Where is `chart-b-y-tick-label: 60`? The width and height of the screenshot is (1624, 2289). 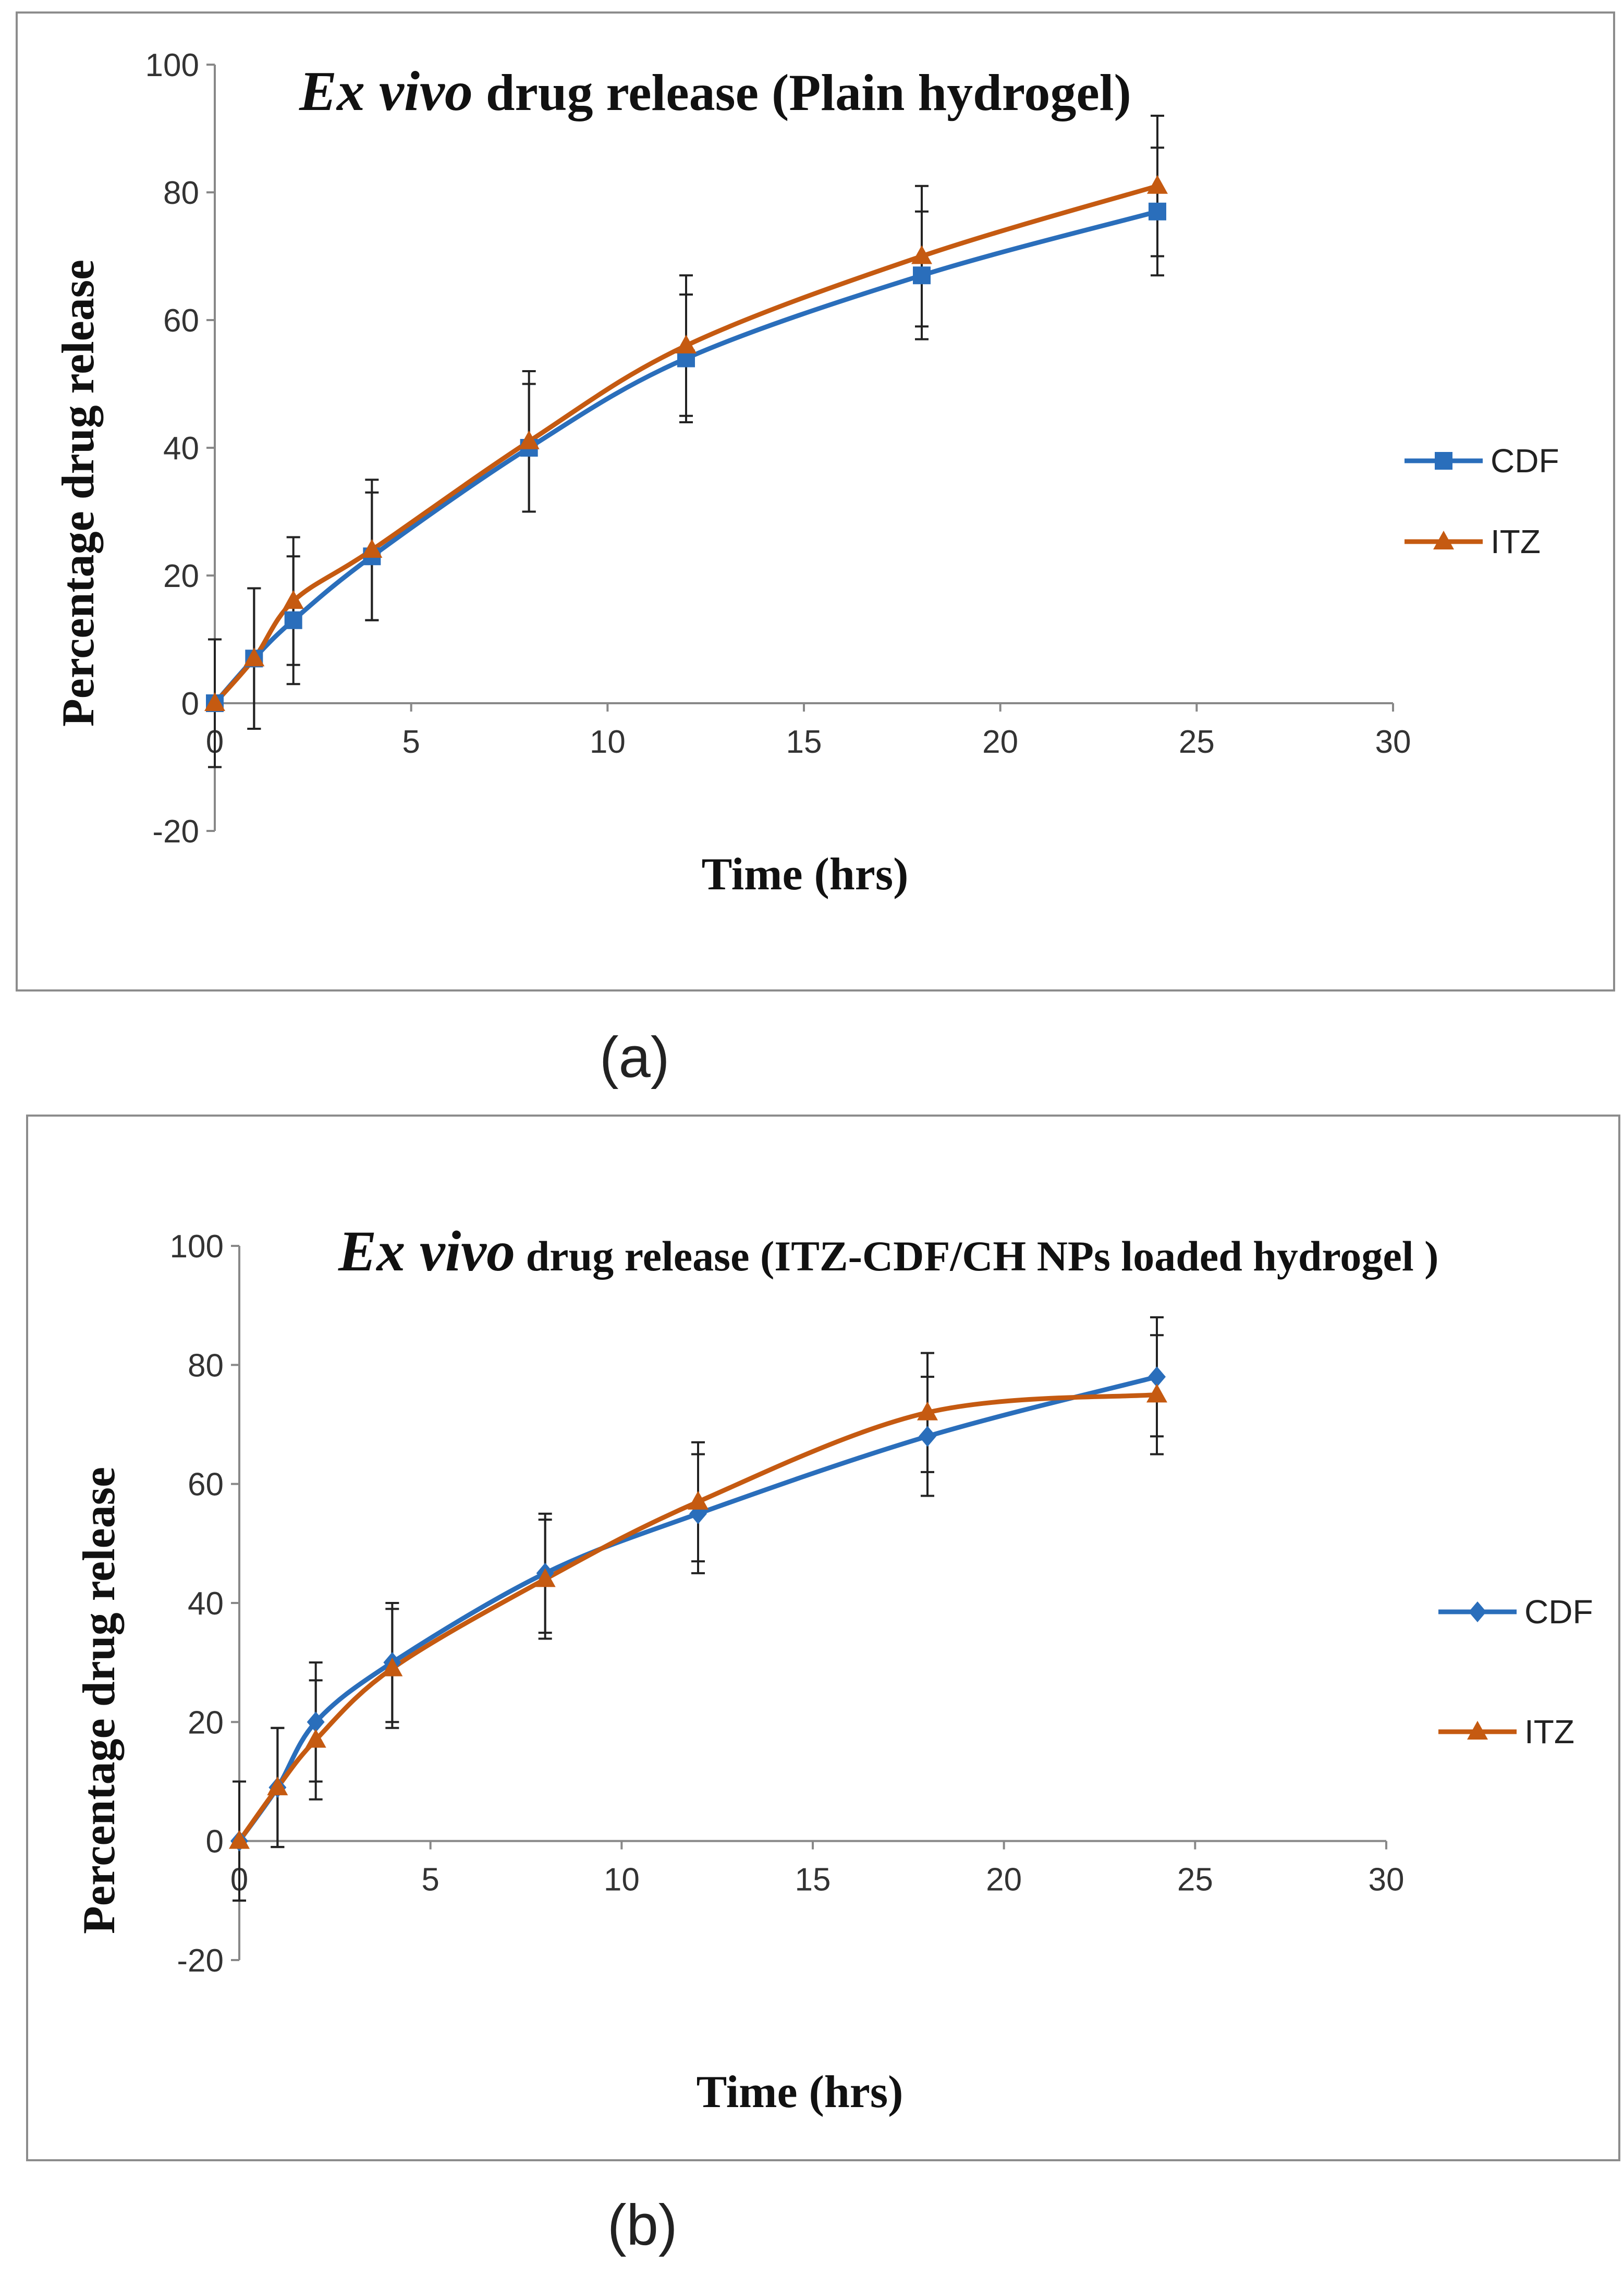
chart-b-y-tick-label: 60 is located at coordinates (206, 1485).